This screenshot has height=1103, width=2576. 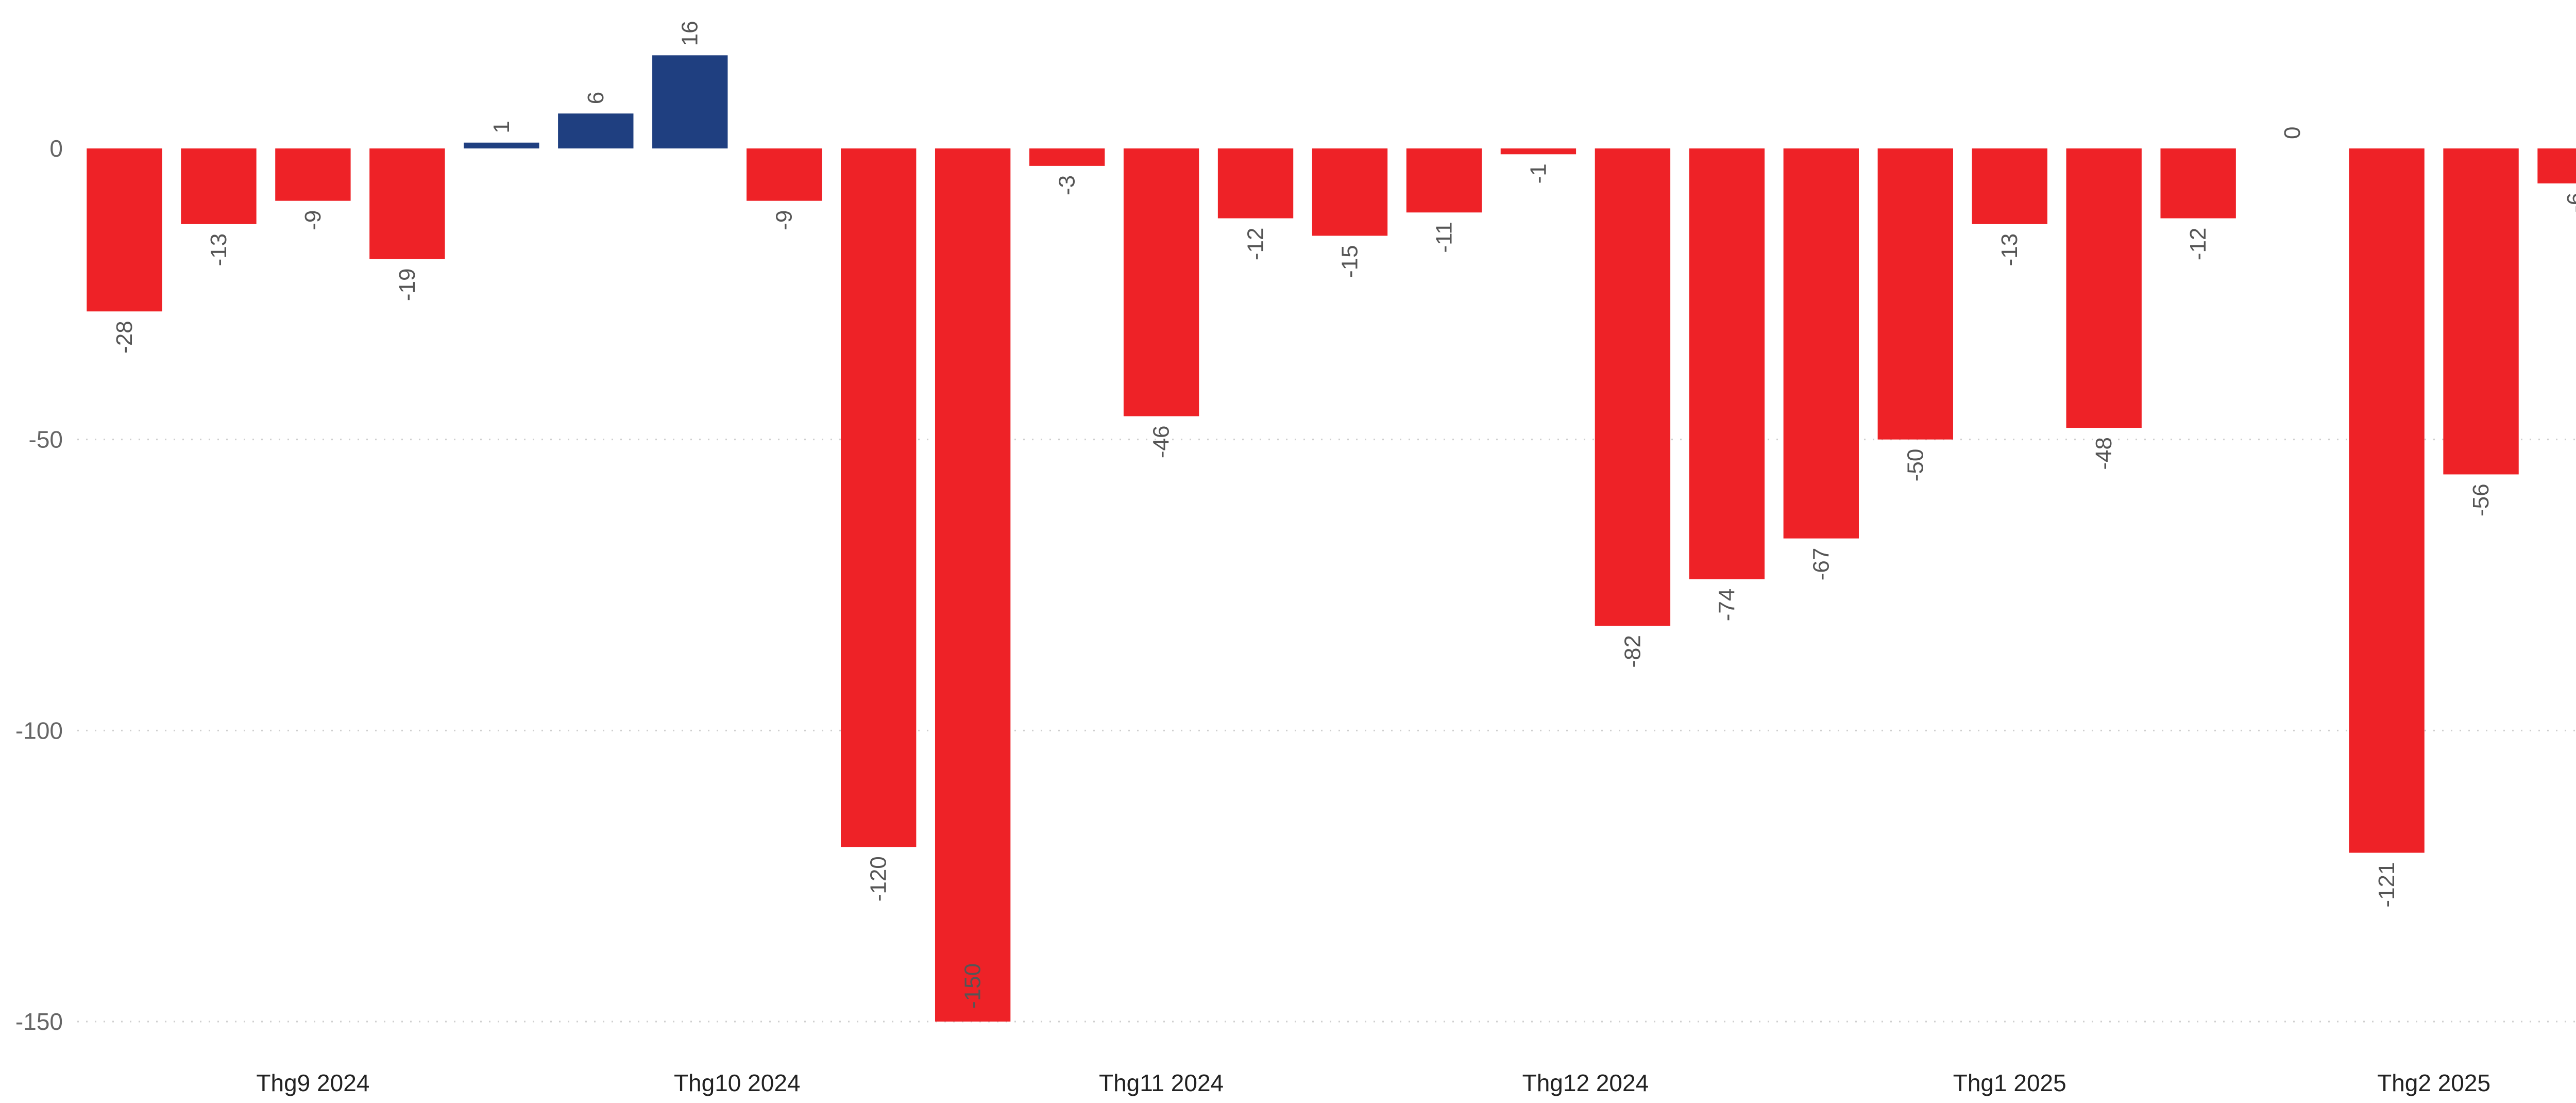 What do you see at coordinates (39, 1021) in the screenshot?
I see `y-tick-label: -150` at bounding box center [39, 1021].